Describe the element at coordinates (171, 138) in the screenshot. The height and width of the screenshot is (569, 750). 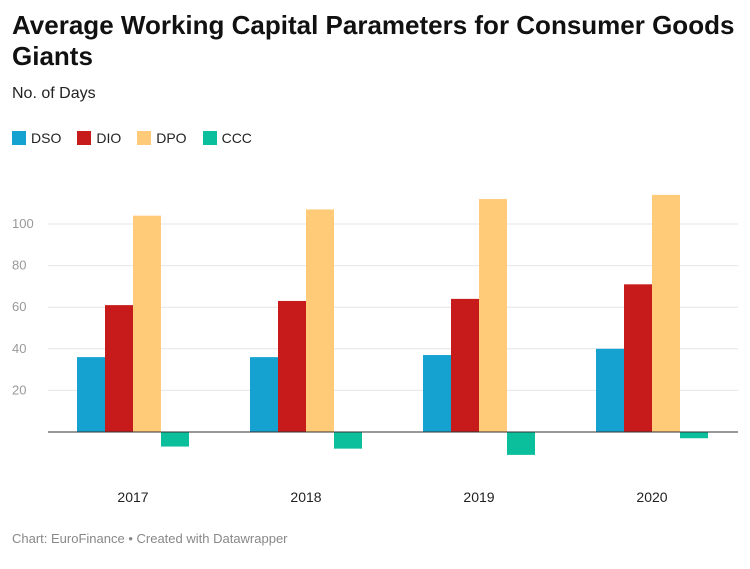
I see `legend-label-dpo: DPO` at that location.